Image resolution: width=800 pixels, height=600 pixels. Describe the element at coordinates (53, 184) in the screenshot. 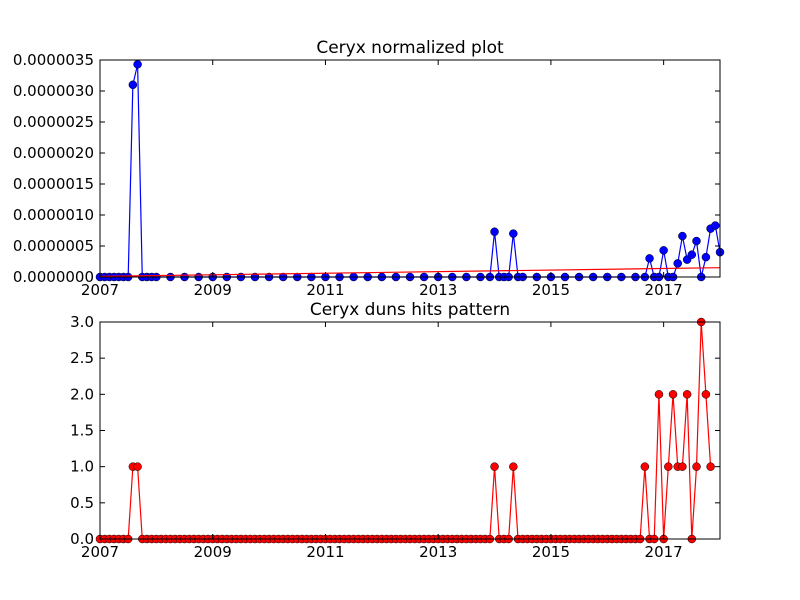

I see `y-tick-label-3: 0.0000015` at that location.